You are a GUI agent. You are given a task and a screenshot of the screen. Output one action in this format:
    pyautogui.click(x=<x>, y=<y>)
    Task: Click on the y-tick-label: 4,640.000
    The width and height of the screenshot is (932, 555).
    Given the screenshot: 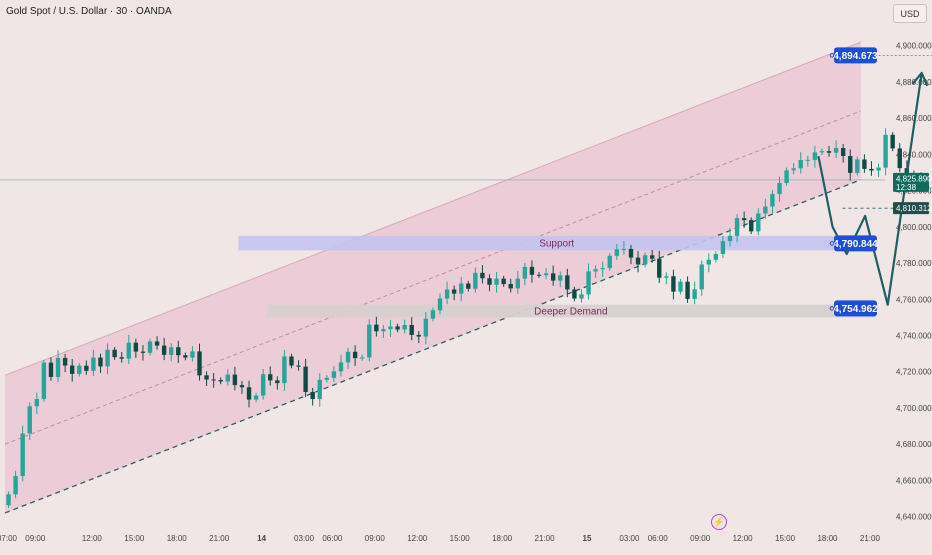 What is the action you would take?
    pyautogui.click(x=914, y=517)
    